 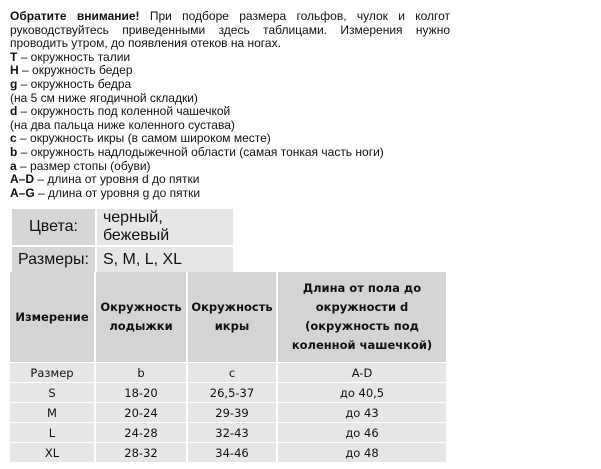 I want to click on legend-item: T – окружность талии, so click(x=230, y=57).